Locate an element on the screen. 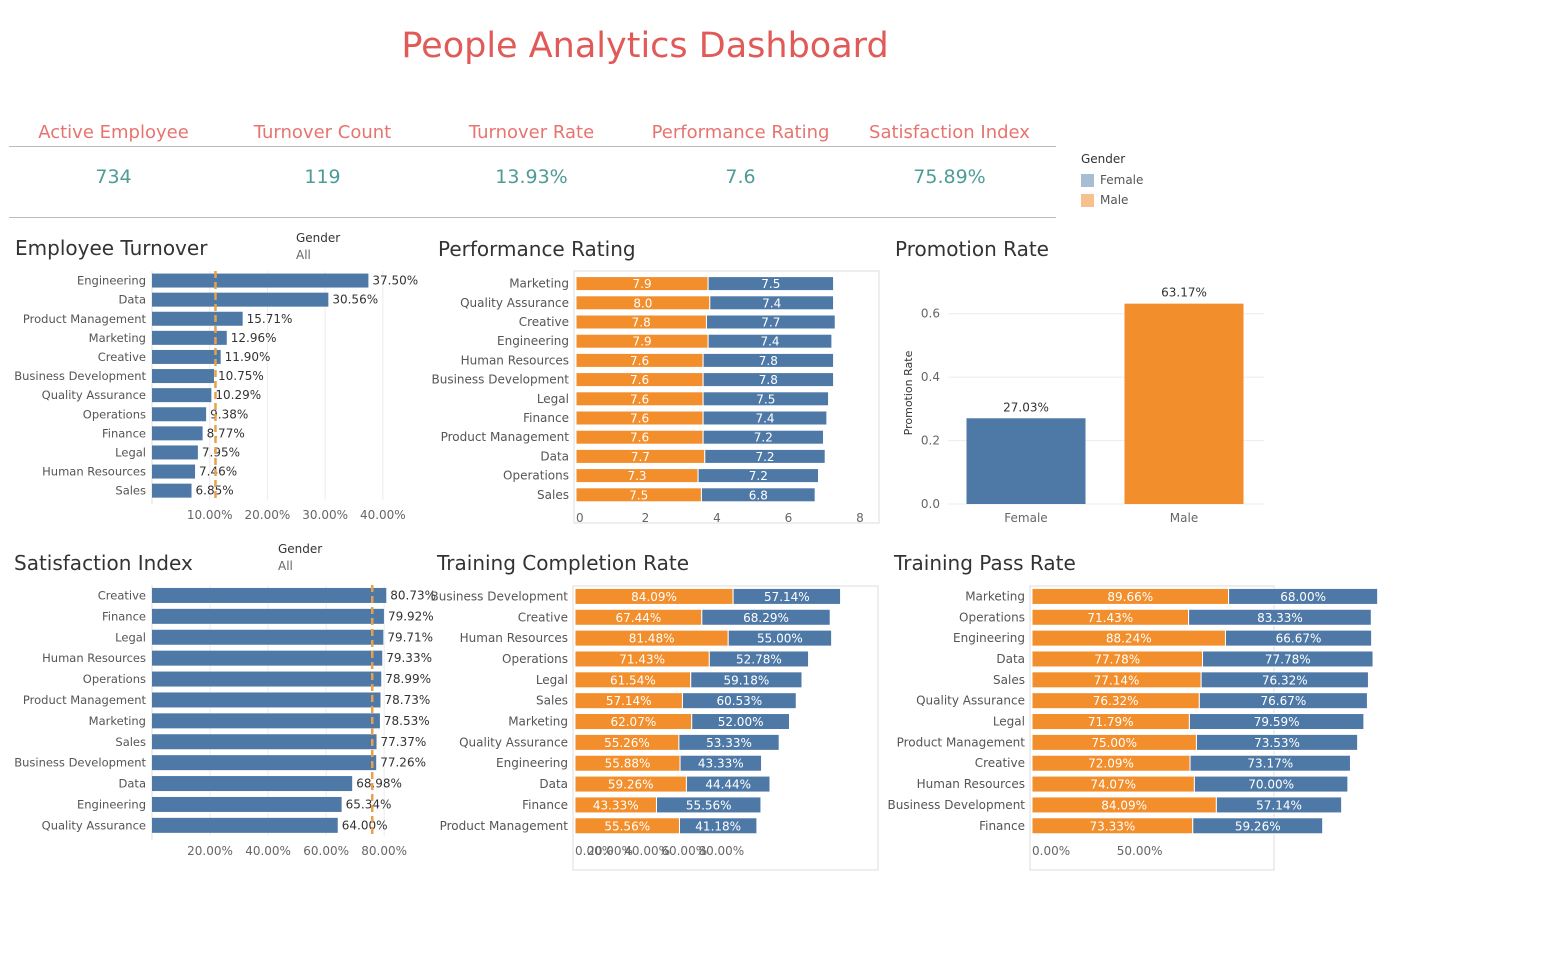 The height and width of the screenshot is (967, 1565). bar-value-label: 77.78% is located at coordinates (1288, 659).